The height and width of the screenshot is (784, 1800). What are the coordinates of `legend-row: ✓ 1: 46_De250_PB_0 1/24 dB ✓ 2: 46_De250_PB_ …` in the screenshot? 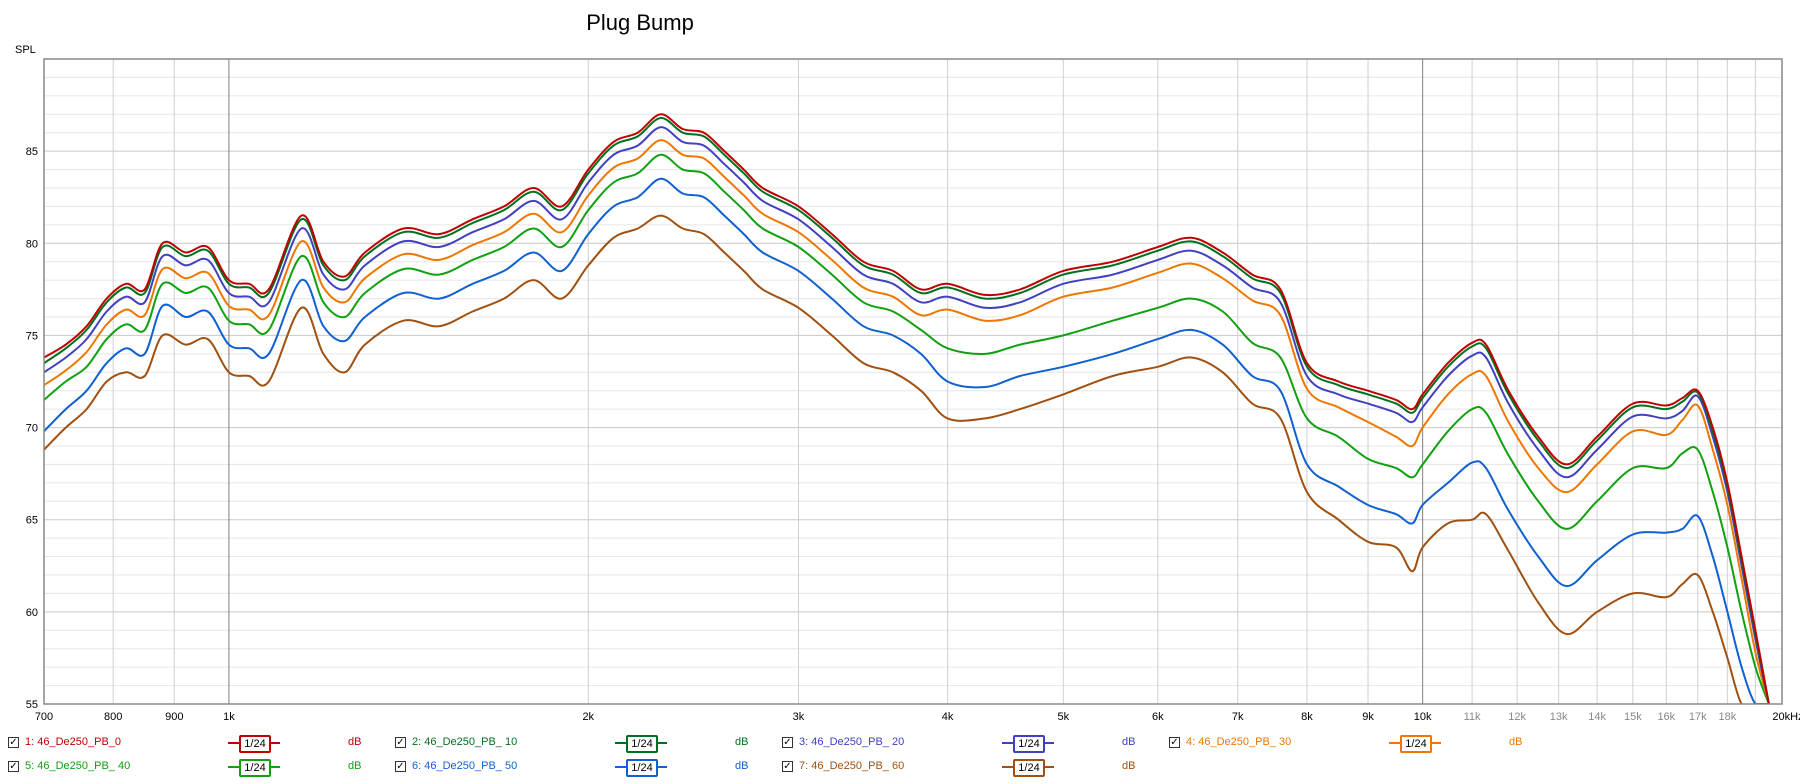 It's located at (900, 743).